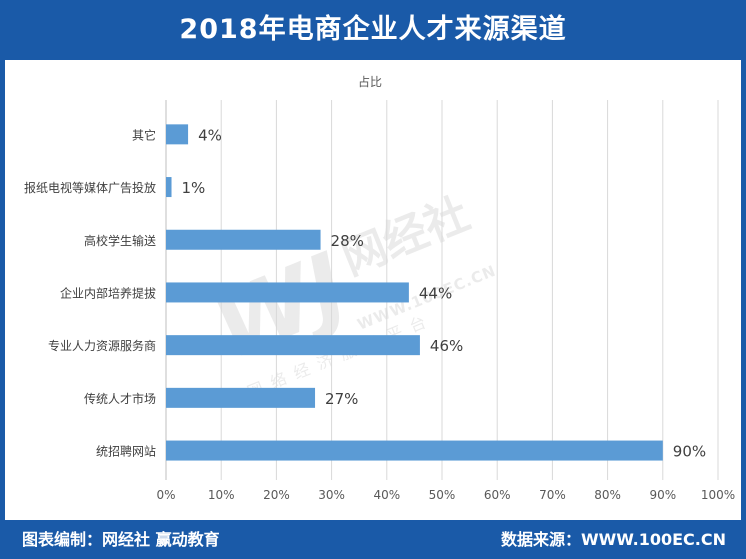  Describe the element at coordinates (497, 495) in the screenshot. I see `x-tick-label: 60%` at that location.